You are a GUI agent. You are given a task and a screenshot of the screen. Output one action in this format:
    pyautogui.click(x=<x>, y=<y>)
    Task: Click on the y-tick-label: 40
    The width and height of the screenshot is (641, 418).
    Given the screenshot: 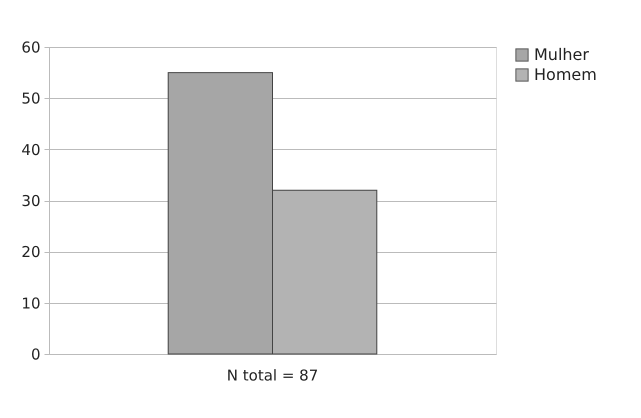 What is the action you would take?
    pyautogui.click(x=30, y=149)
    